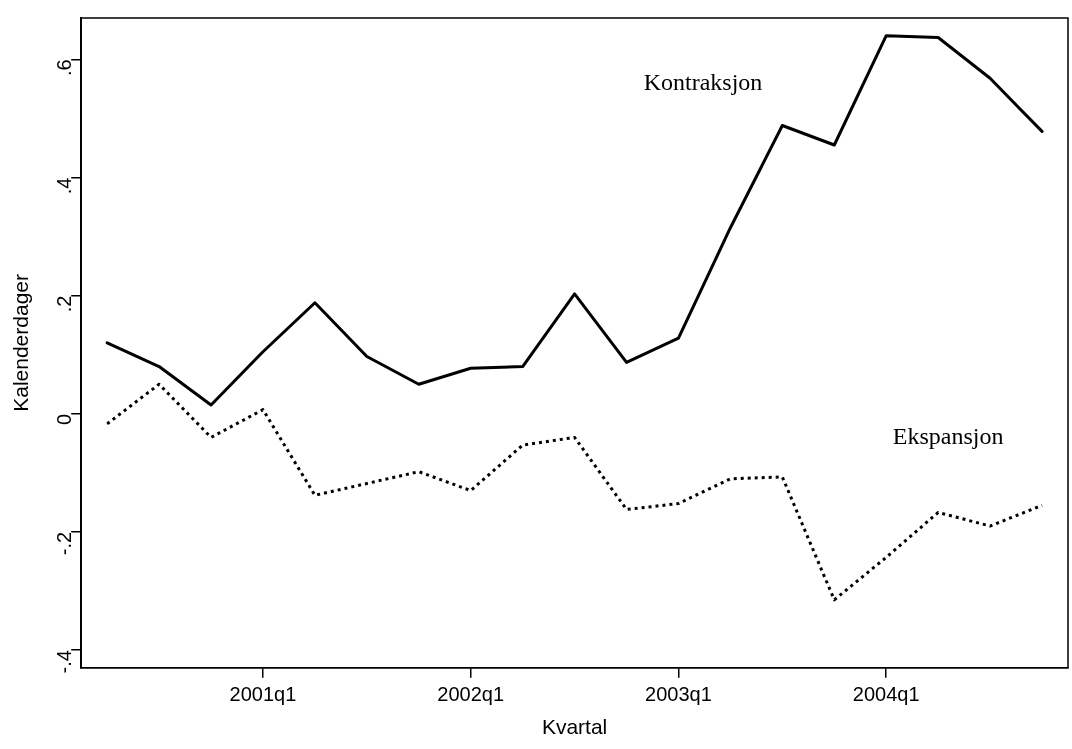 Image resolution: width=1072 pixels, height=749 pixels. I want to click on y-tick-label: .4, so click(63, 186).